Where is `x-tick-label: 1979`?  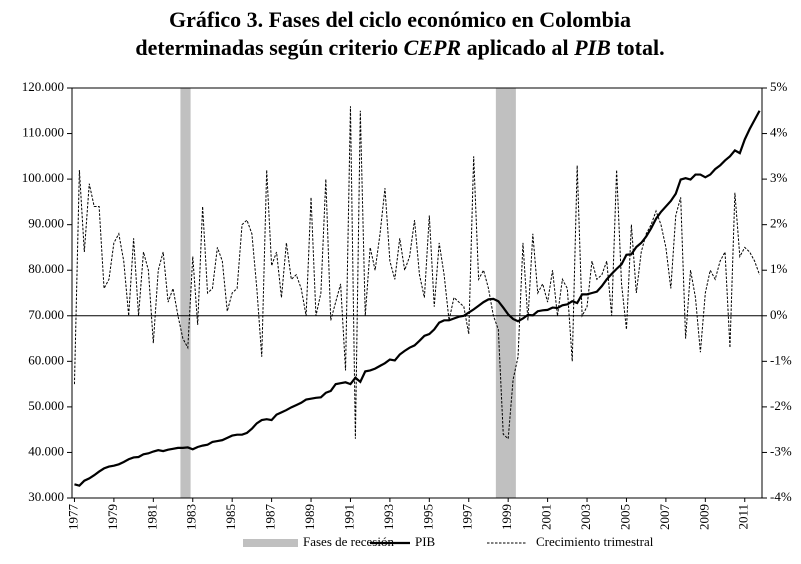 x-tick-label: 1979 is located at coordinates (112, 517).